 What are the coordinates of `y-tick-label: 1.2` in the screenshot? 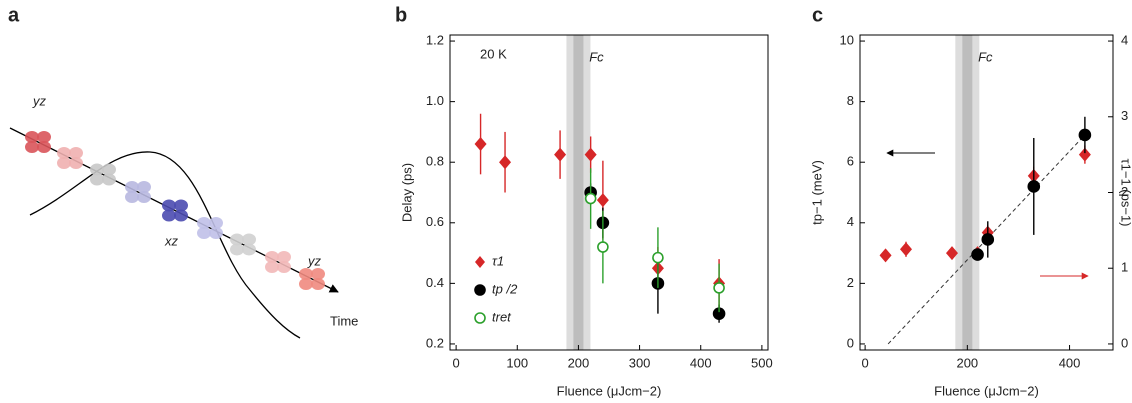 It's located at (435, 39).